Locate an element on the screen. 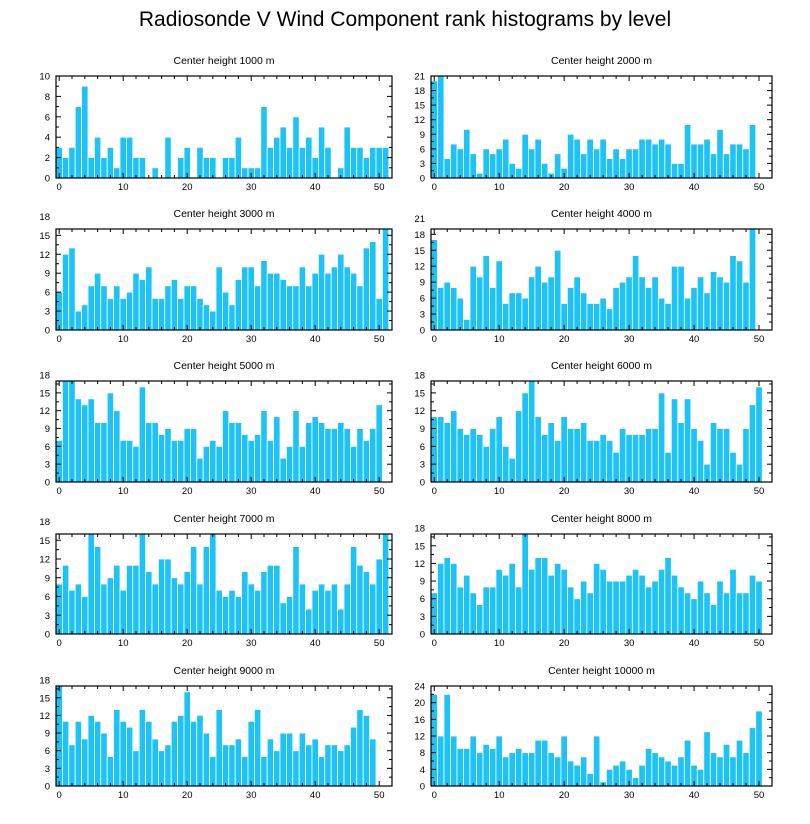  plot-frame is located at coordinates (601, 584).